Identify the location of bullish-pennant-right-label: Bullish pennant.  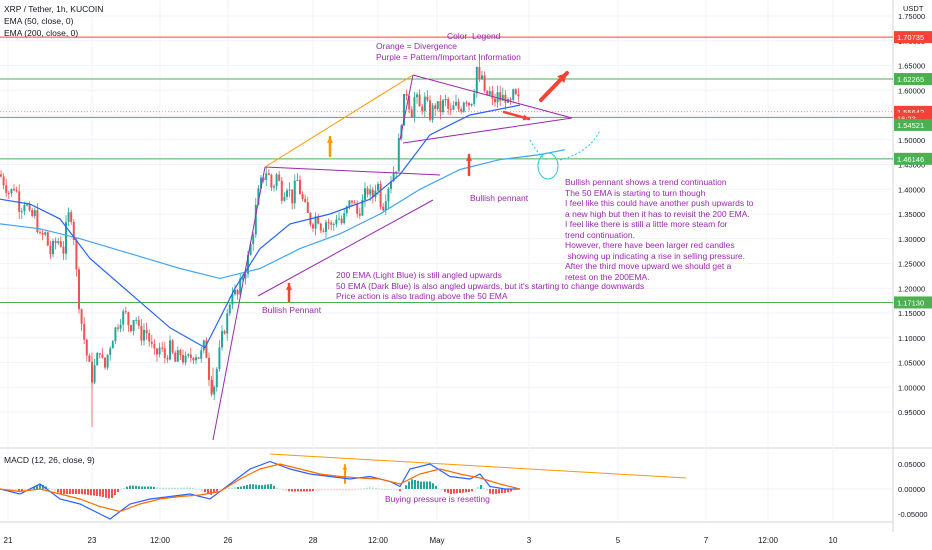
(499, 198).